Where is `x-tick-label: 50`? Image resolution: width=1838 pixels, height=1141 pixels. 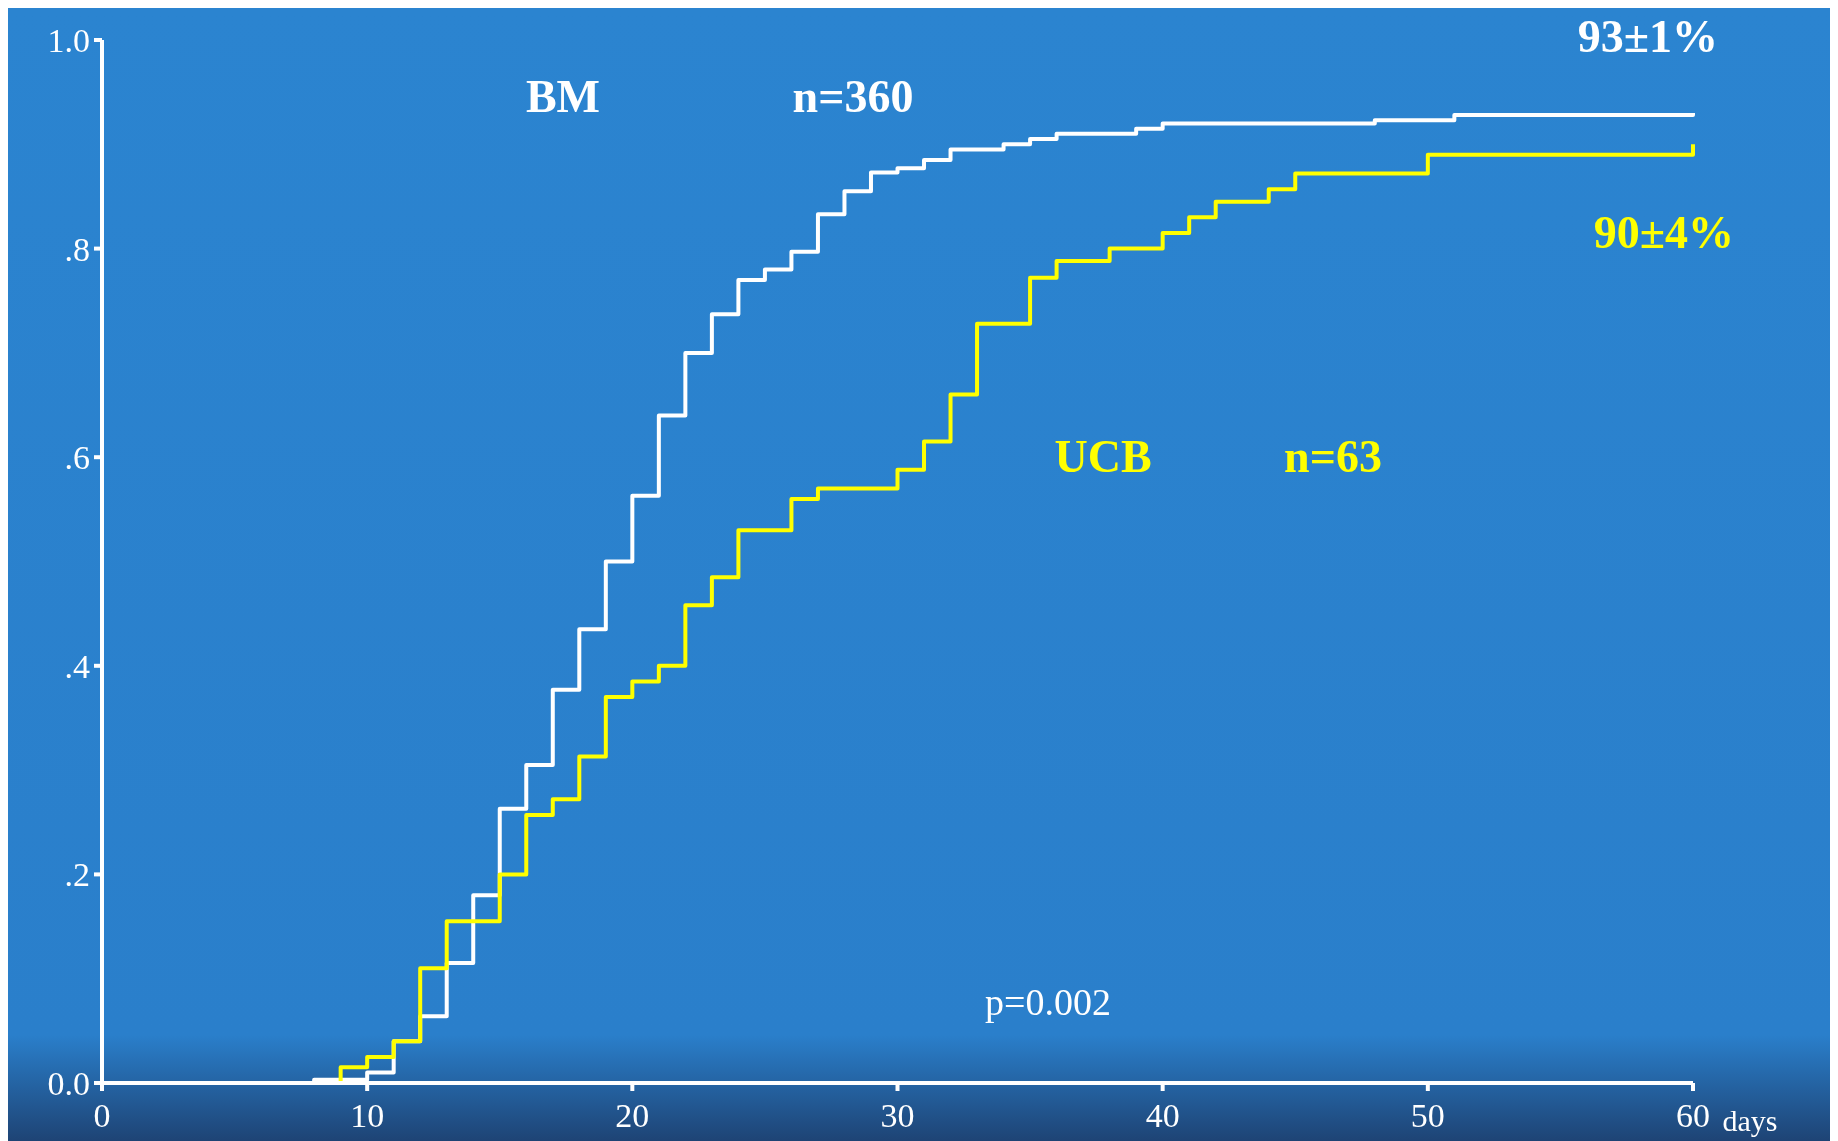
x-tick-label: 50 is located at coordinates (1427, 1115).